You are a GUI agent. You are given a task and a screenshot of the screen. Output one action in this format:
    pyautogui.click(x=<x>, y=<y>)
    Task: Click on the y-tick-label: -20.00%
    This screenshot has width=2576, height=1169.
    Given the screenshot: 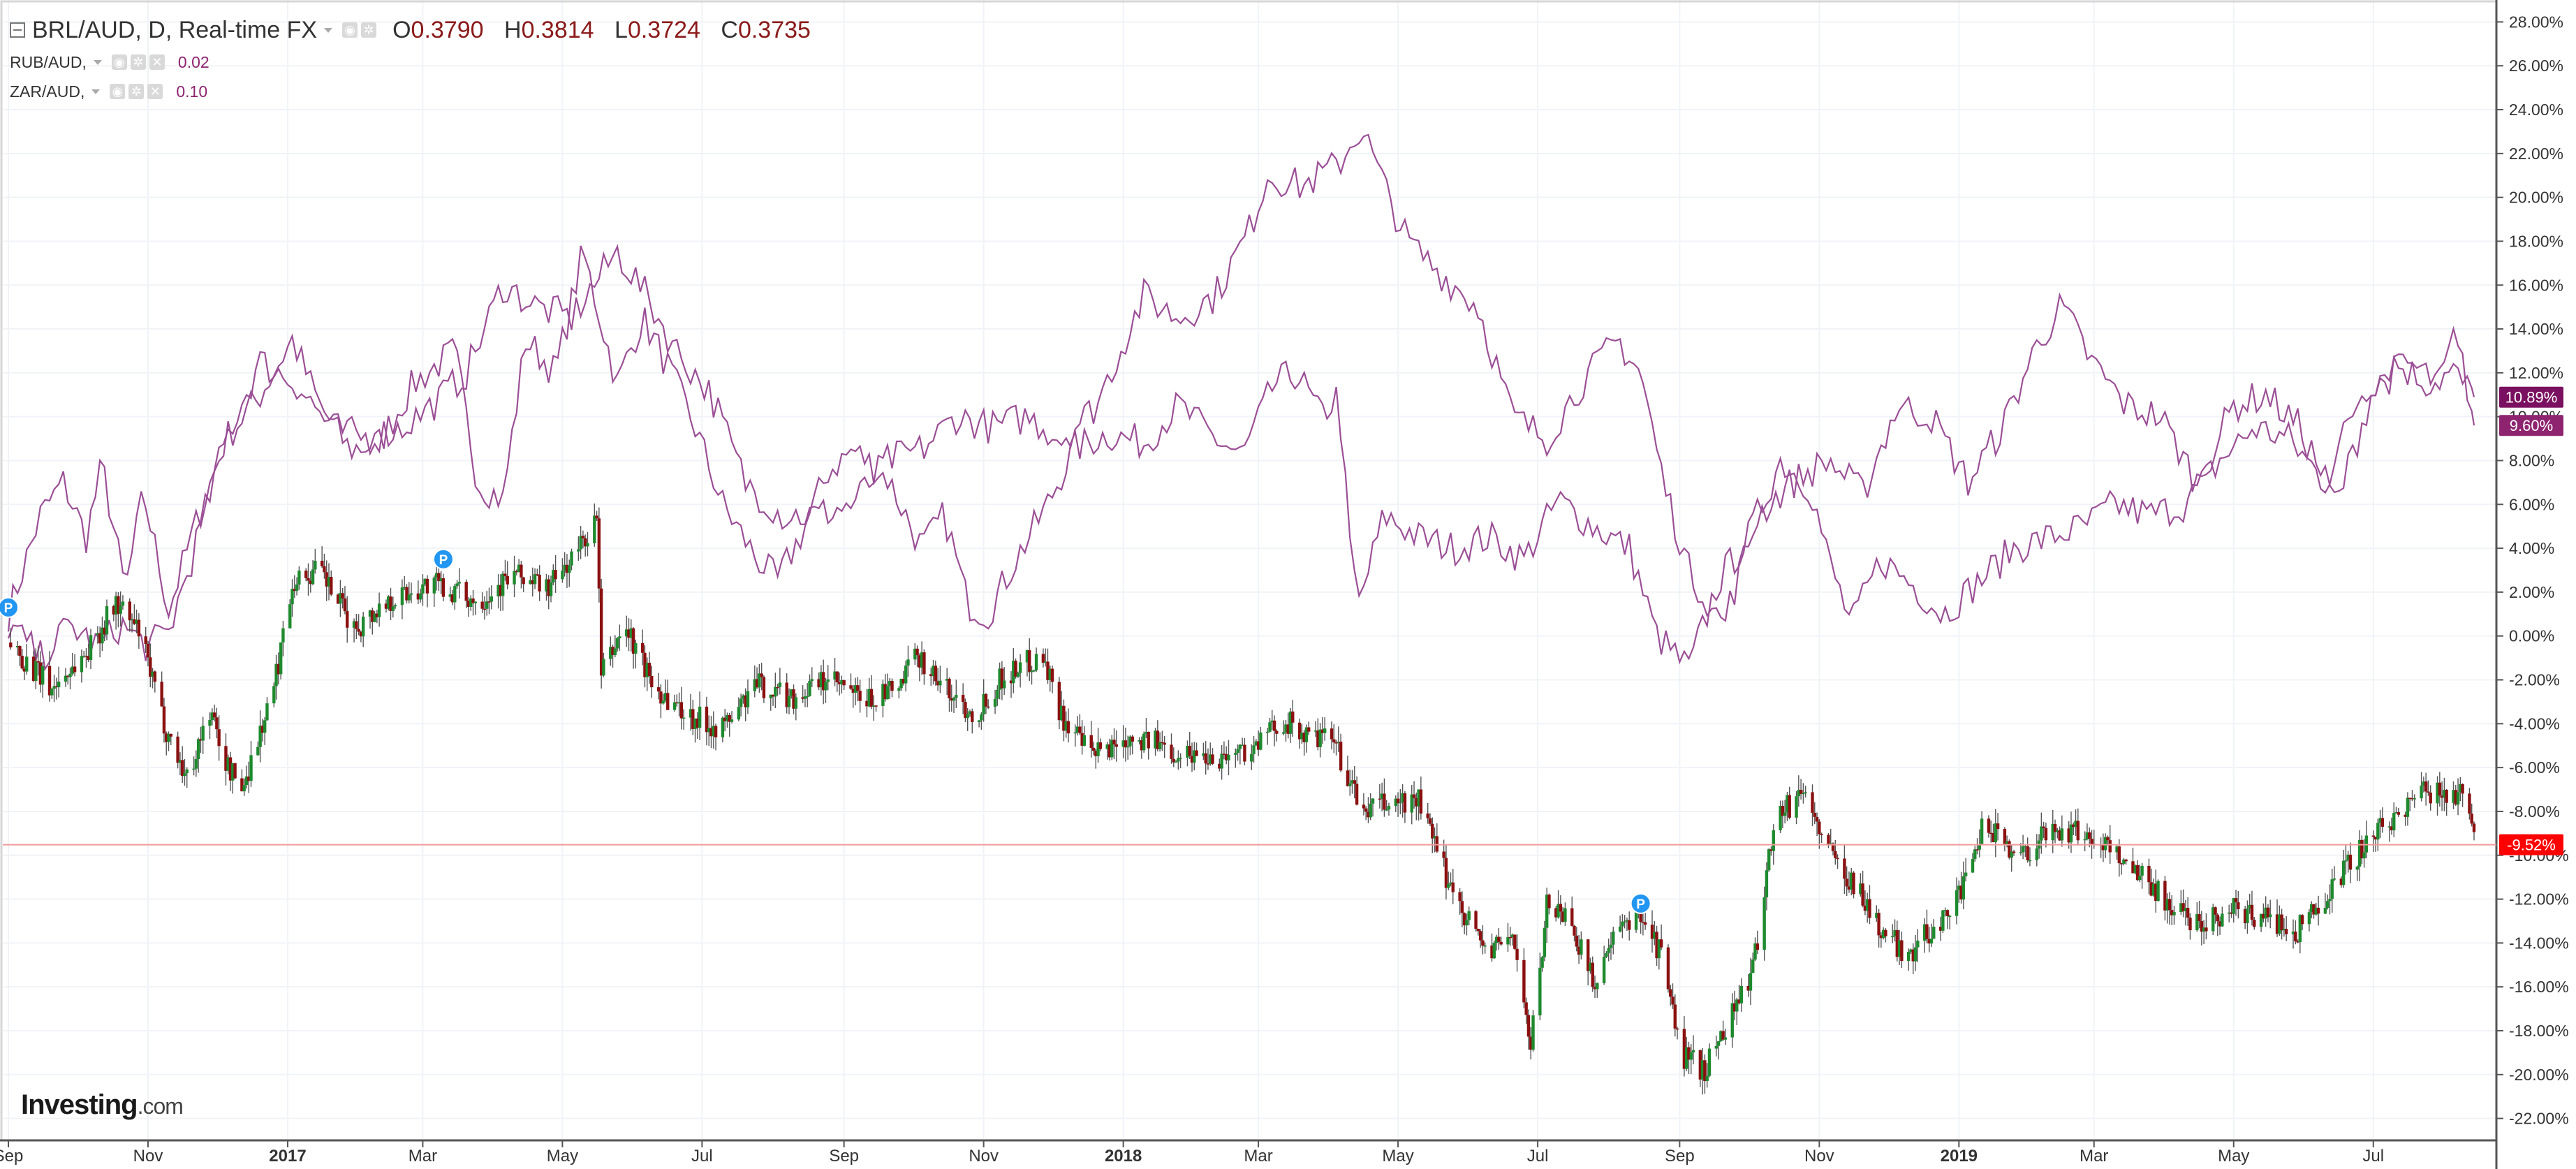 What is the action you would take?
    pyautogui.click(x=2539, y=1075)
    